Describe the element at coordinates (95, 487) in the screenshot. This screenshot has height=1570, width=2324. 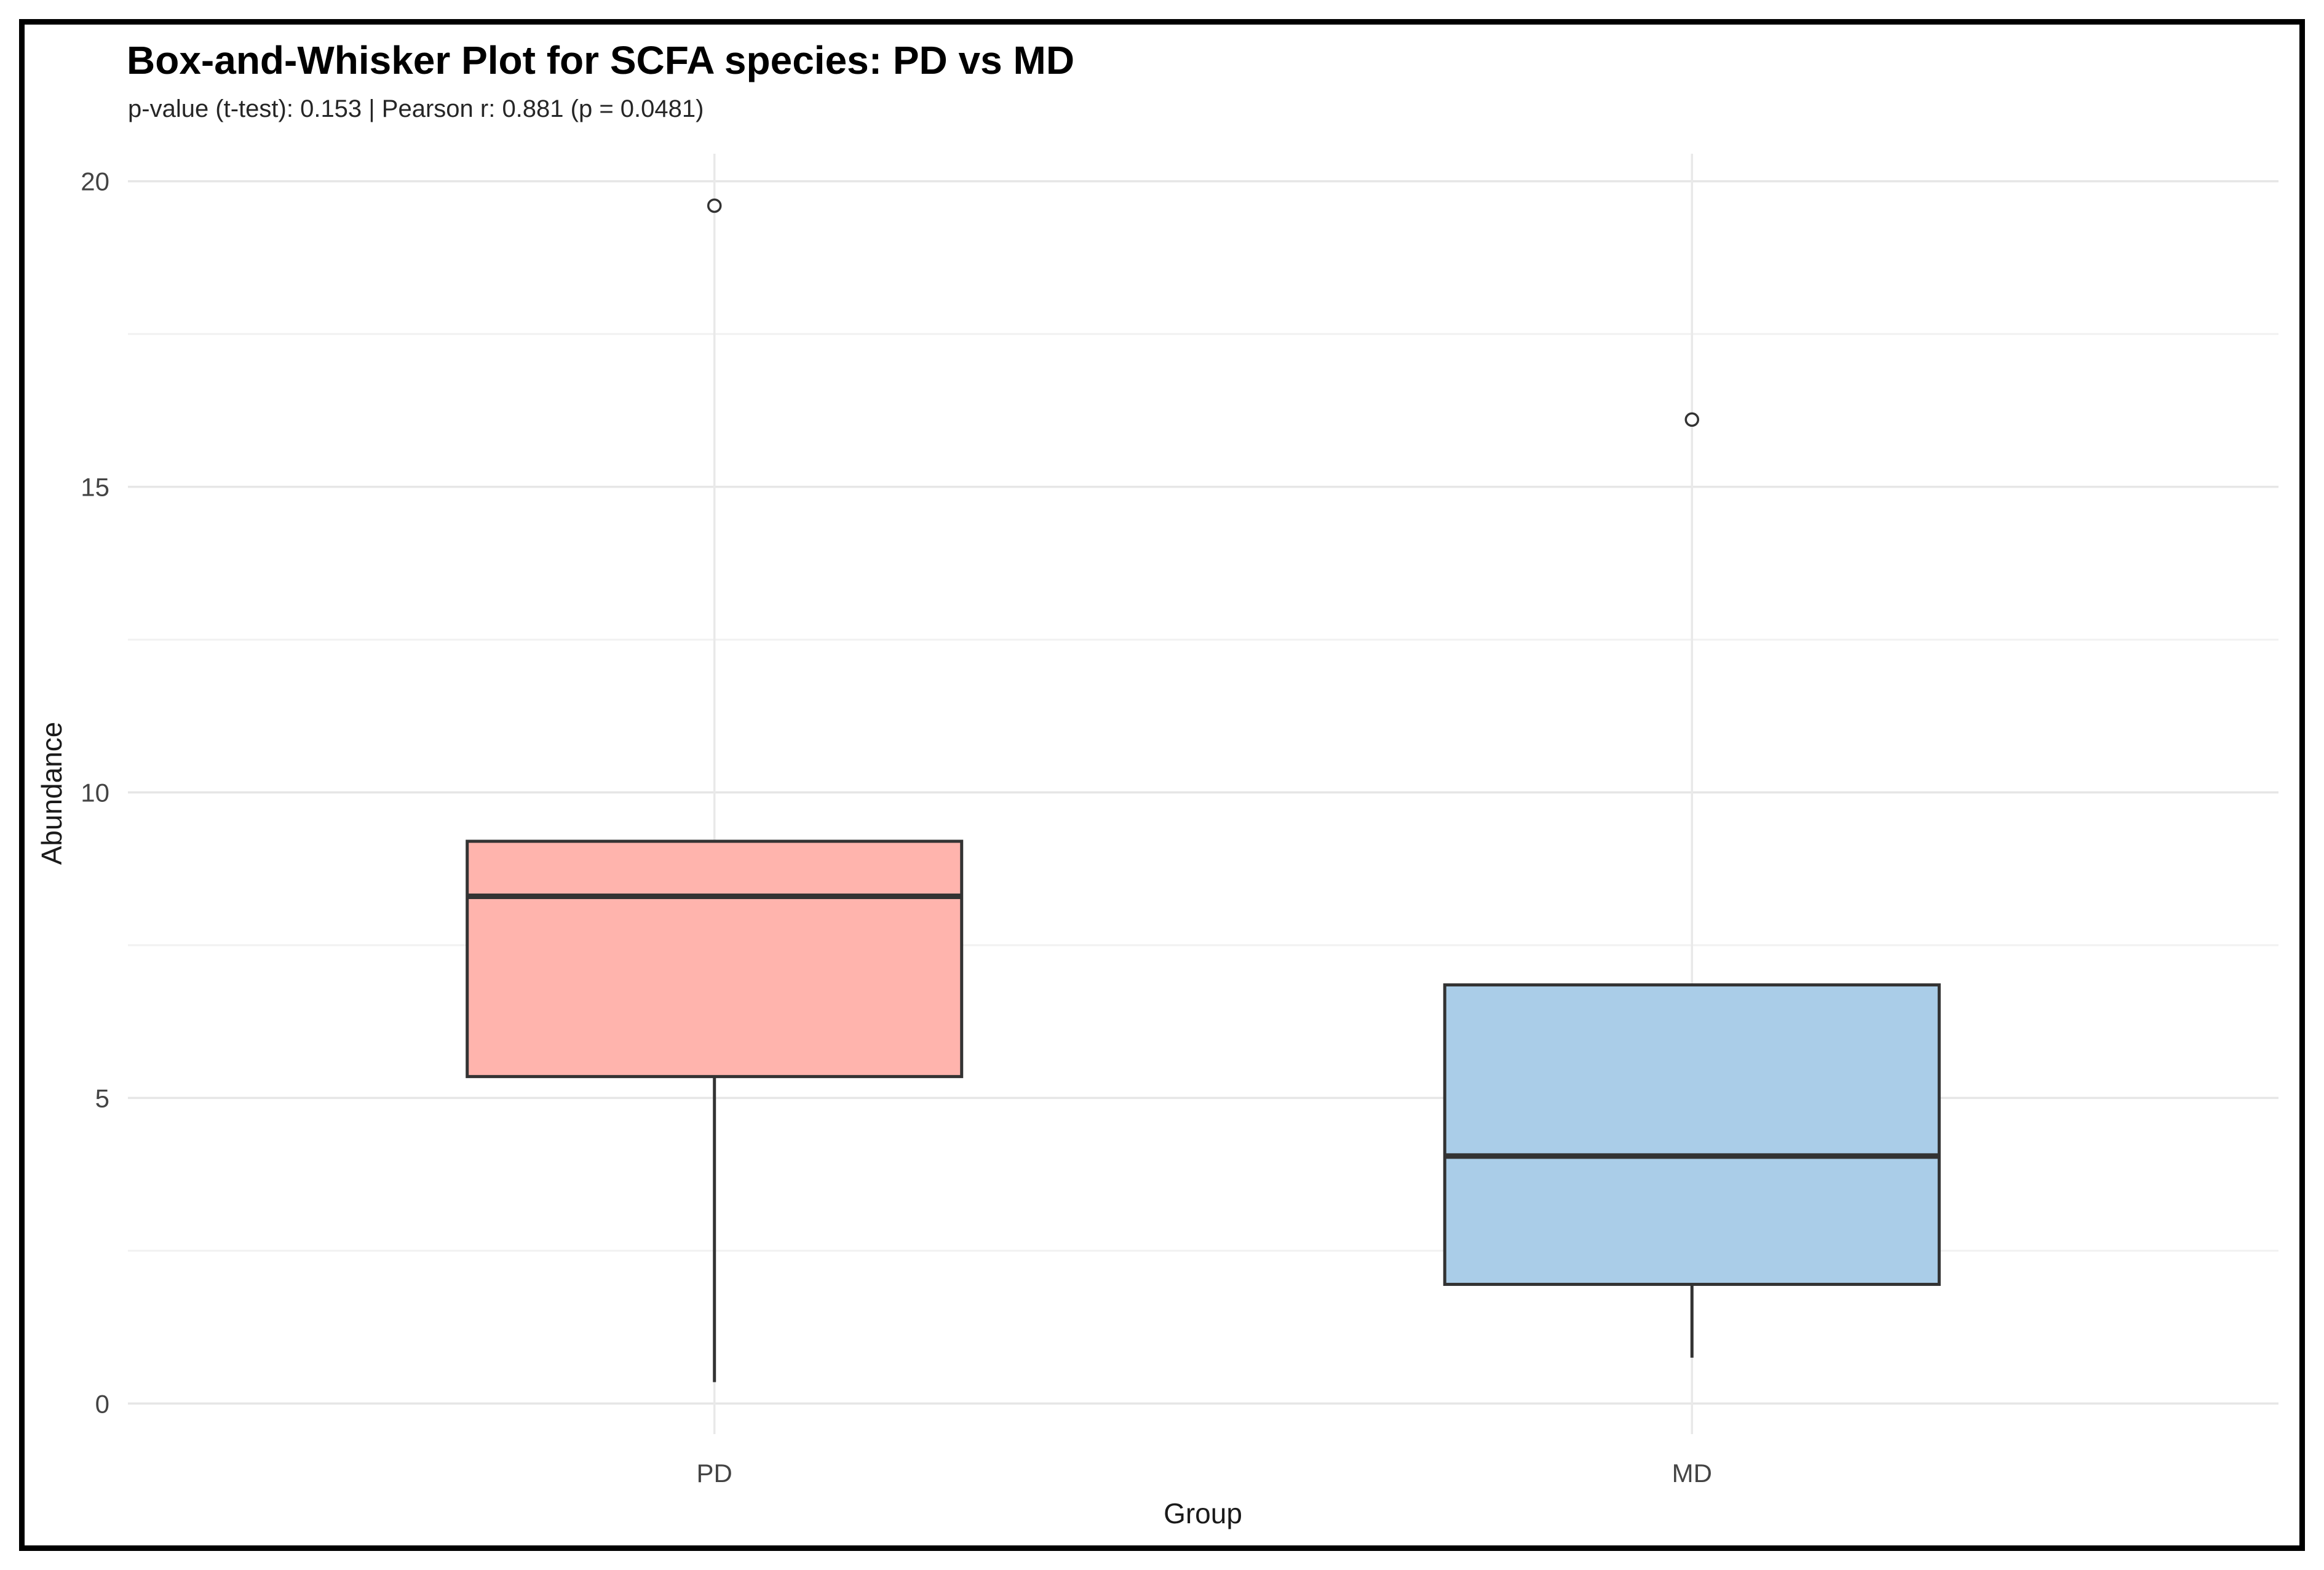
I see `y-tick-label: 15` at that location.